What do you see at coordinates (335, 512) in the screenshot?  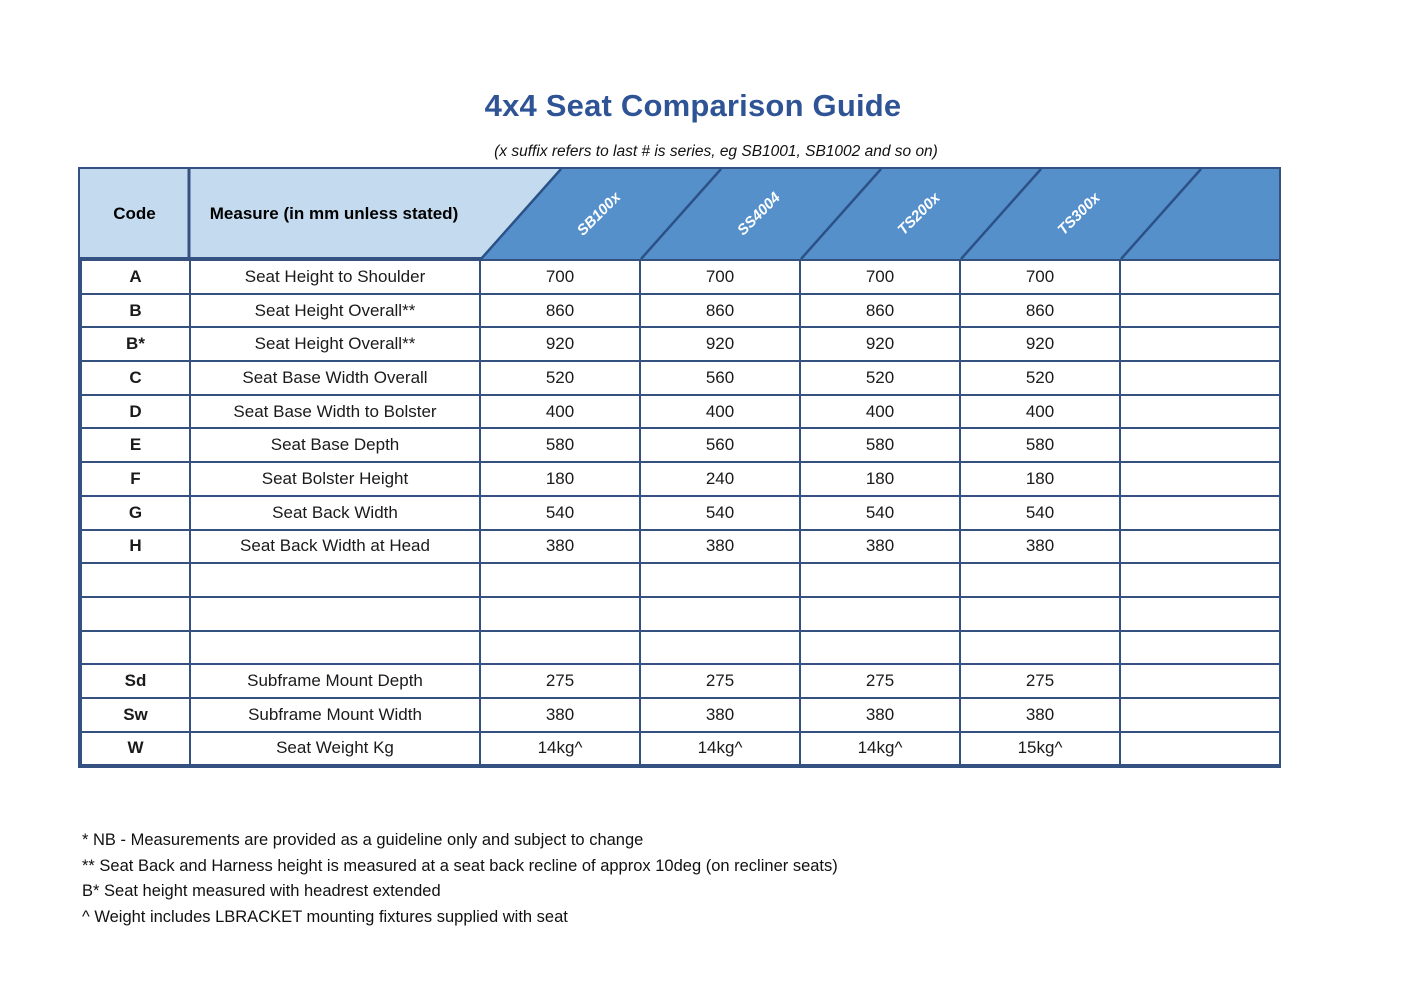 I see `measure-cell: Seat Back Width` at bounding box center [335, 512].